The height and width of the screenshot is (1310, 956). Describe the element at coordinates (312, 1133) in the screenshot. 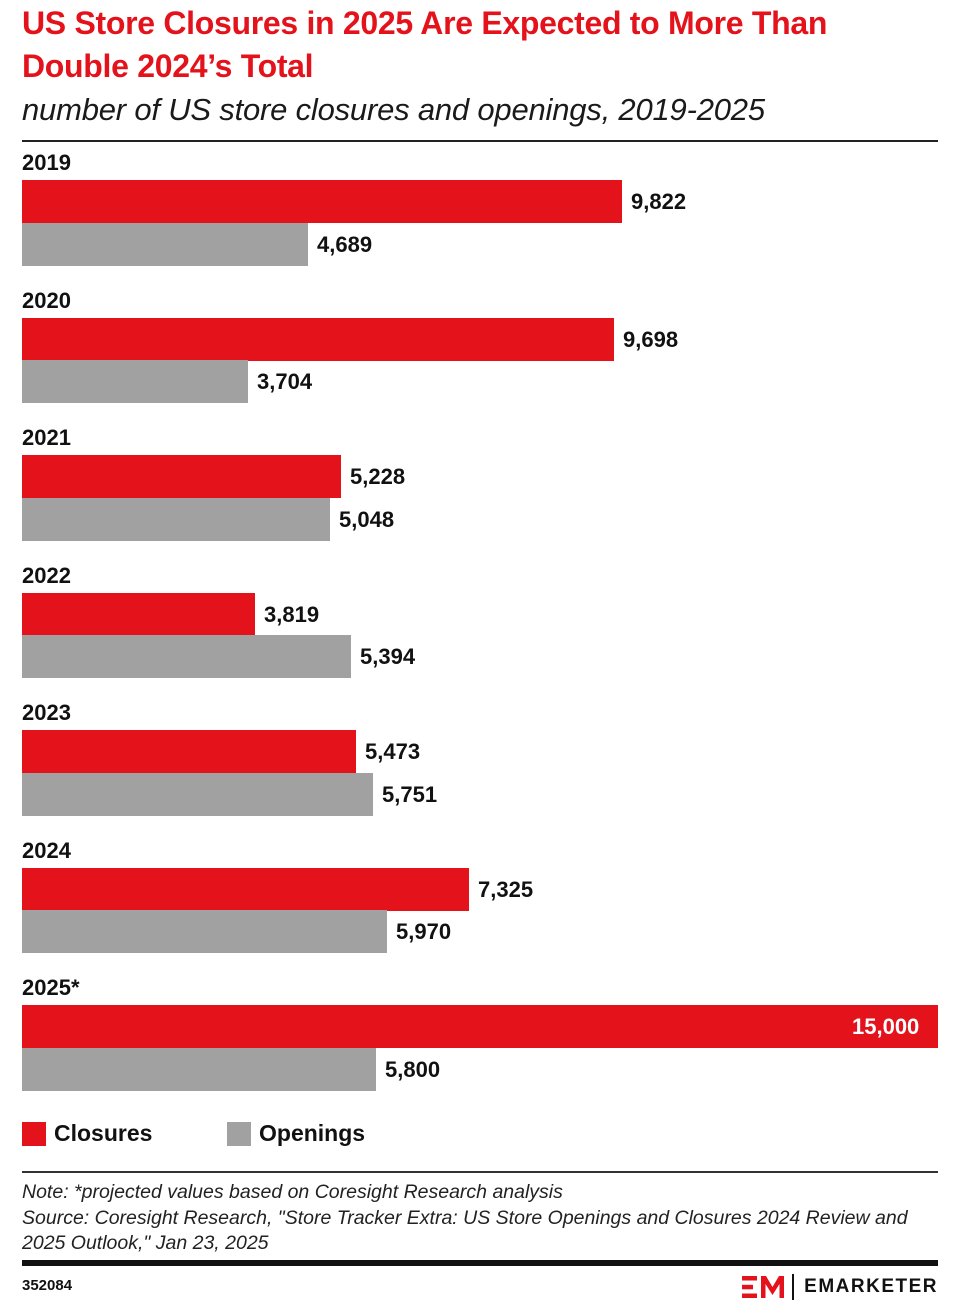

I see `legend-label-openings: Openings` at that location.